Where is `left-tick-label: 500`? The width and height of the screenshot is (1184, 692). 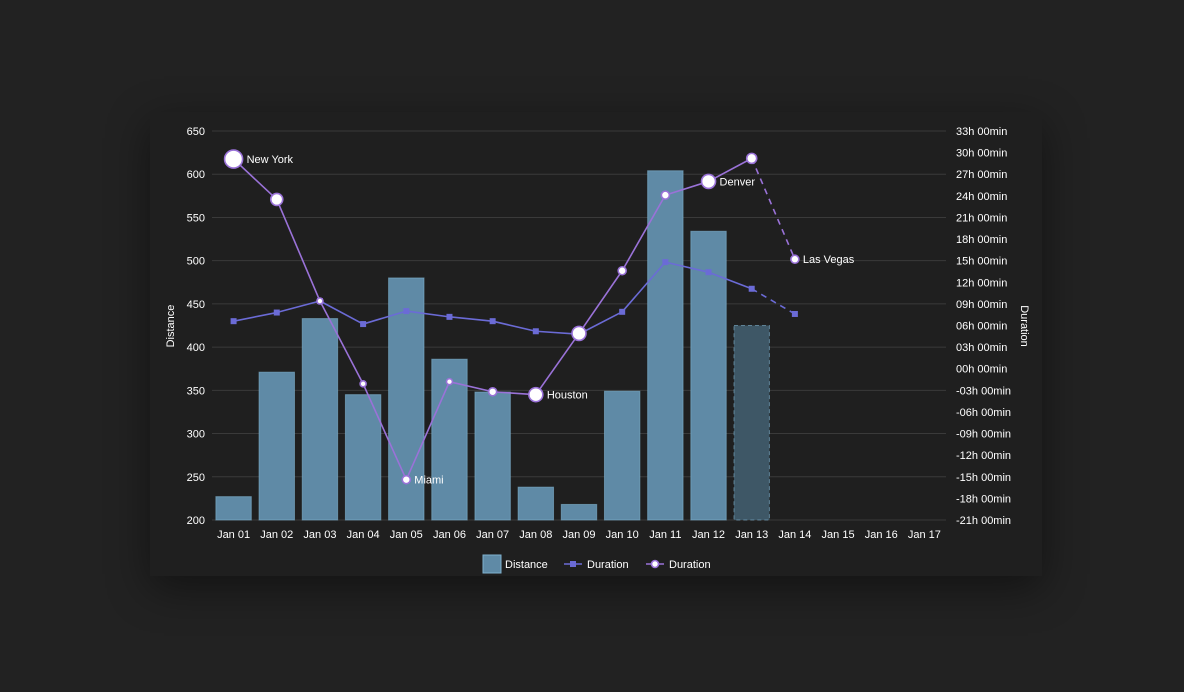 left-tick-label: 500 is located at coordinates (196, 262).